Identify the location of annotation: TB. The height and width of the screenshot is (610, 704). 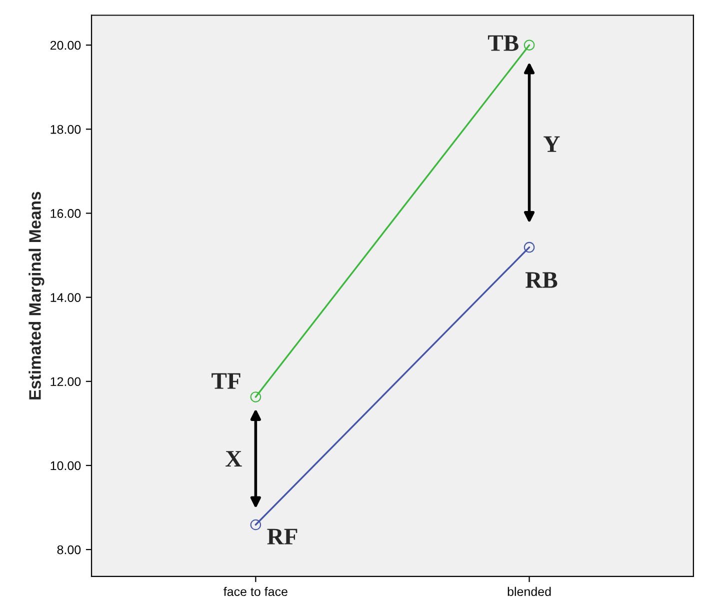
(503, 43).